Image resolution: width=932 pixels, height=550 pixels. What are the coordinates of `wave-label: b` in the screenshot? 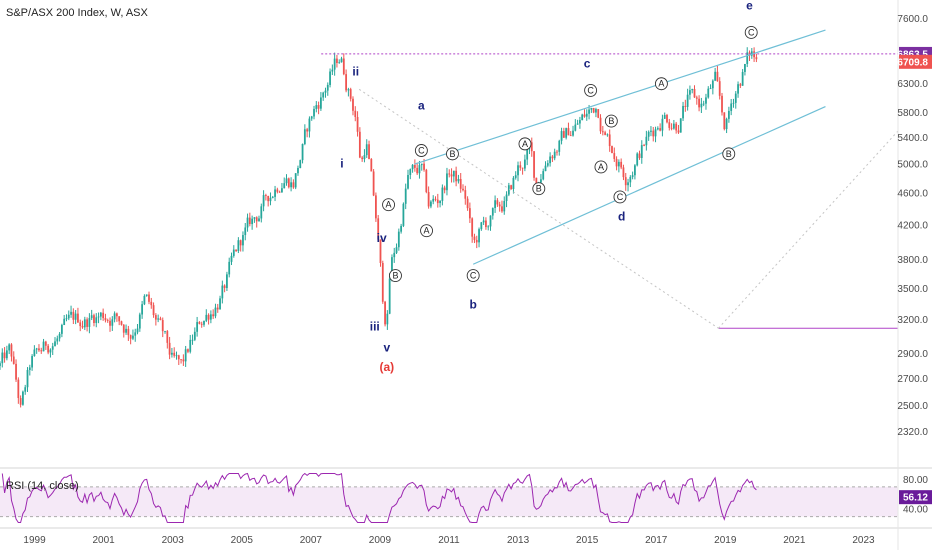 It's located at (473, 305).